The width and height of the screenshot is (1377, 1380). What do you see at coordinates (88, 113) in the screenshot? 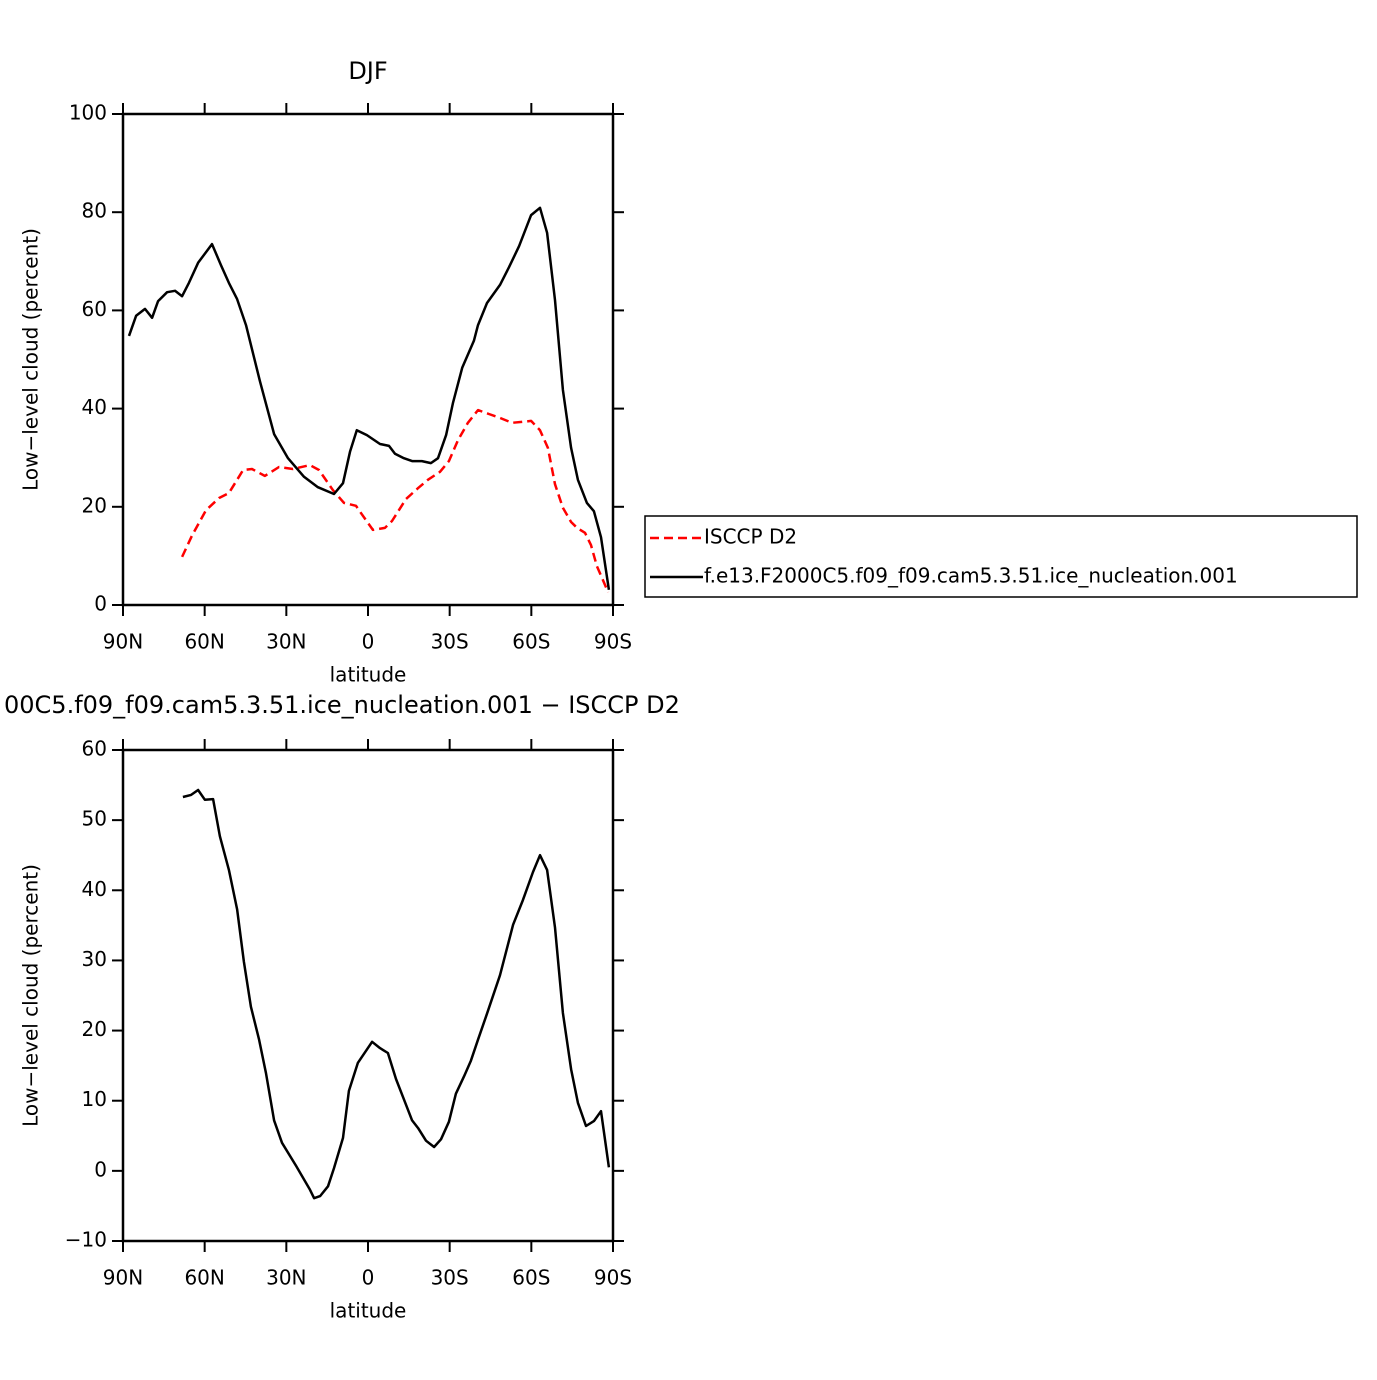
I see `y-tick-label: 100` at bounding box center [88, 113].